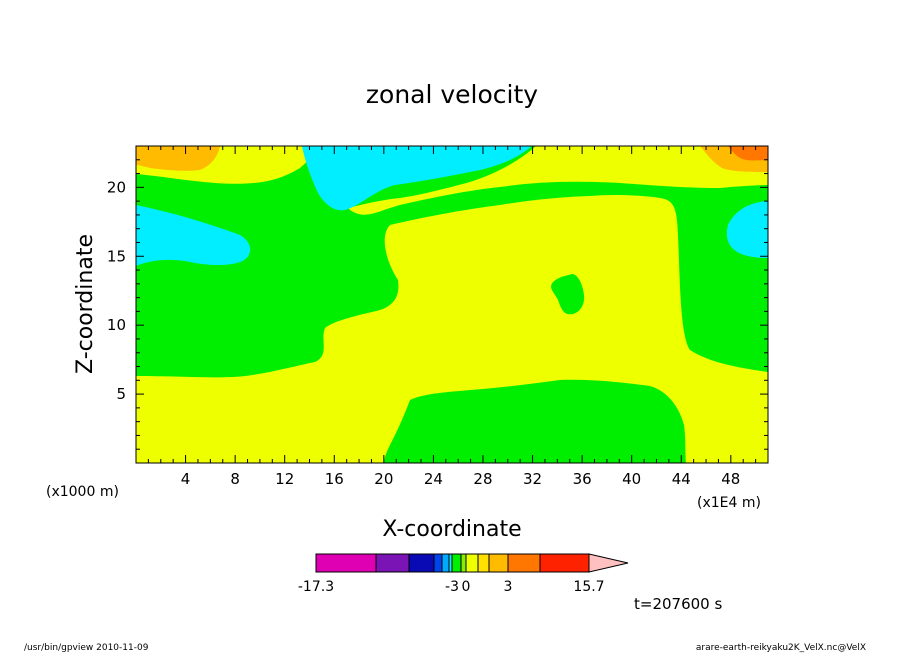 The image size is (904, 654). Describe the element at coordinates (535, 421) in the screenshot. I see `region-negative-low` at that location.